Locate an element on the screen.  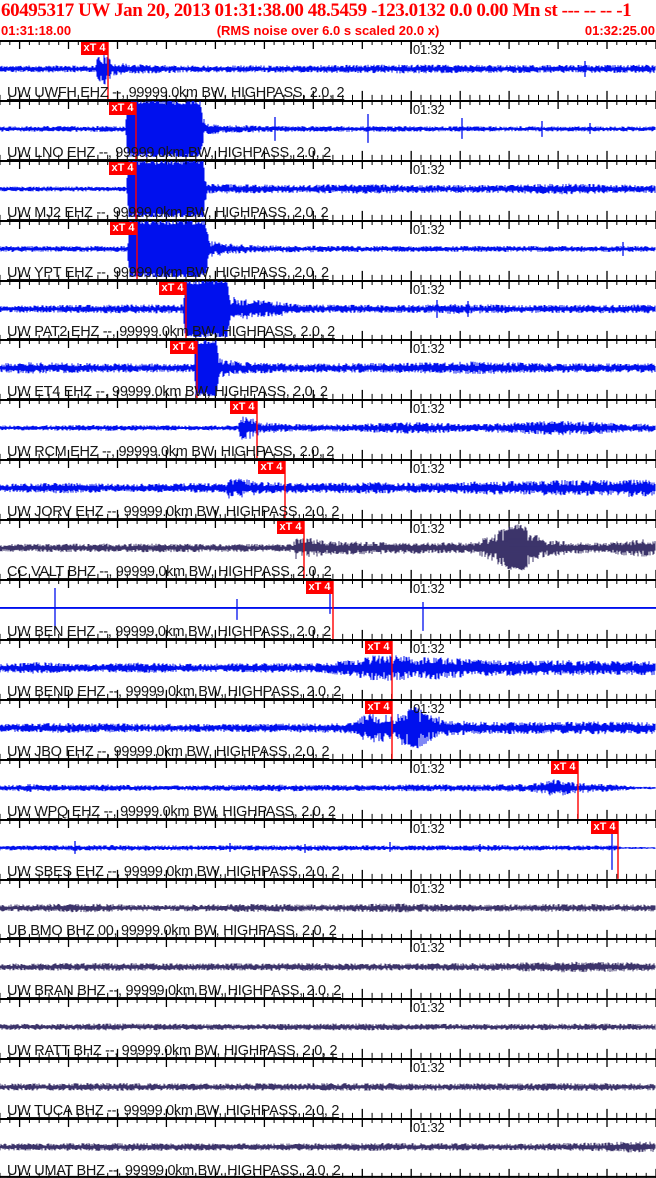
waveform-canvas-pat2 is located at coordinates (328, 309).